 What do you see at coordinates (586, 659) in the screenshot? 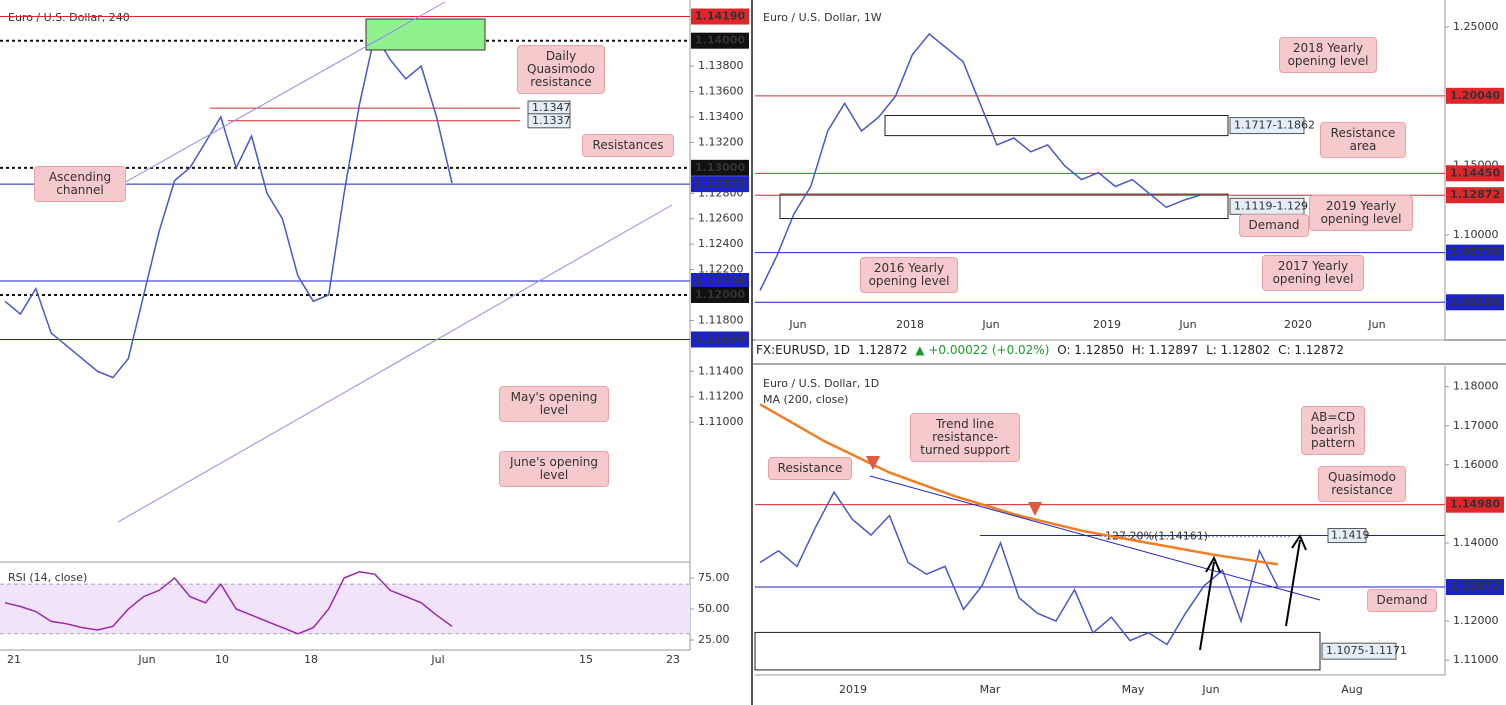
I see `x-tick-label: 15` at bounding box center [586, 659].